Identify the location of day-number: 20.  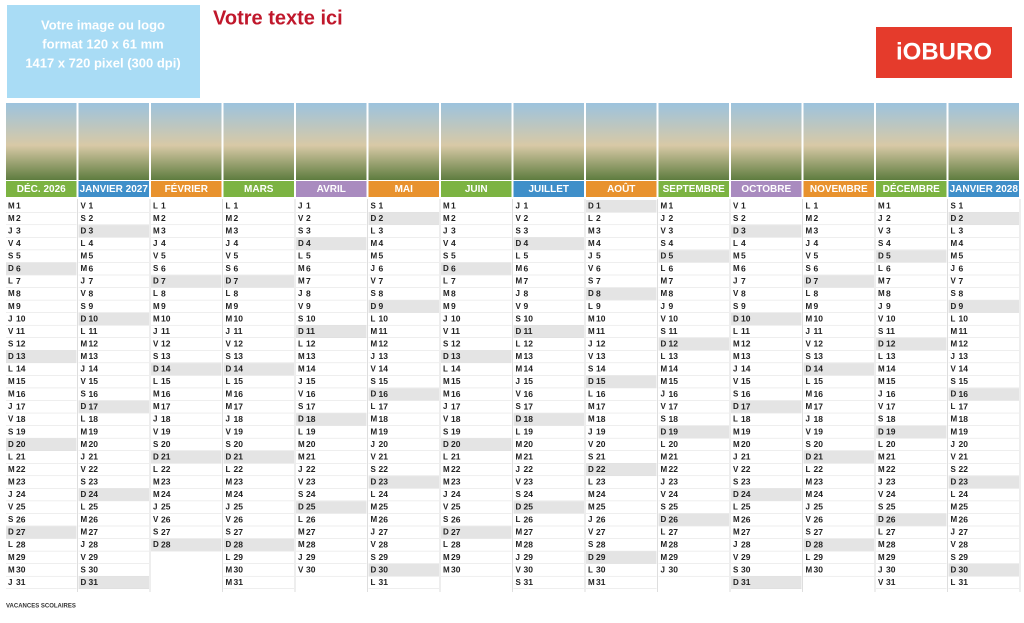
(21, 444).